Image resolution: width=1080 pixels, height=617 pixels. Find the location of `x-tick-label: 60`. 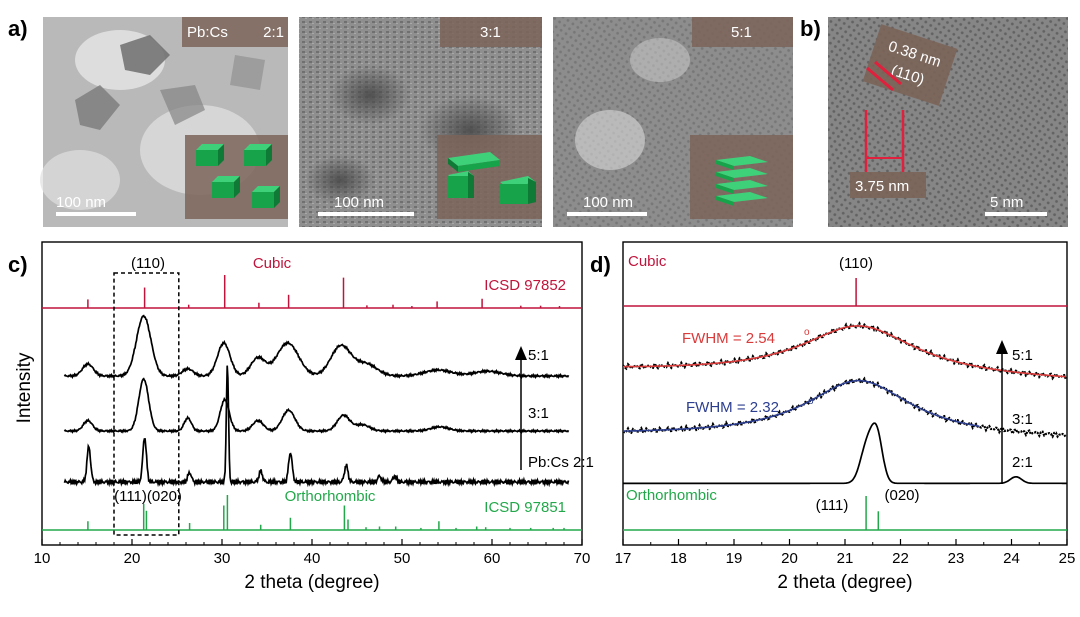

x-tick-label: 60 is located at coordinates (492, 558).